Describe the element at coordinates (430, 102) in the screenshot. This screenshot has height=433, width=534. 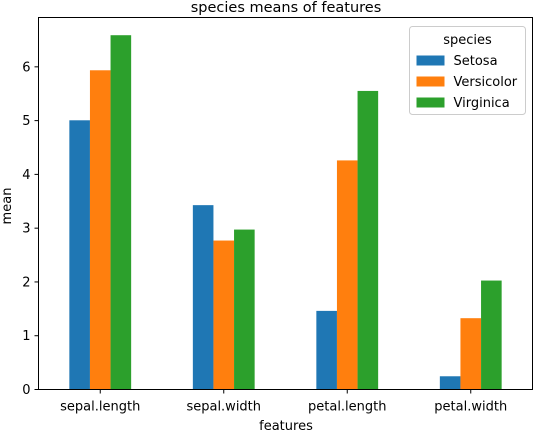
I see `legend-swatch-virginica` at that location.